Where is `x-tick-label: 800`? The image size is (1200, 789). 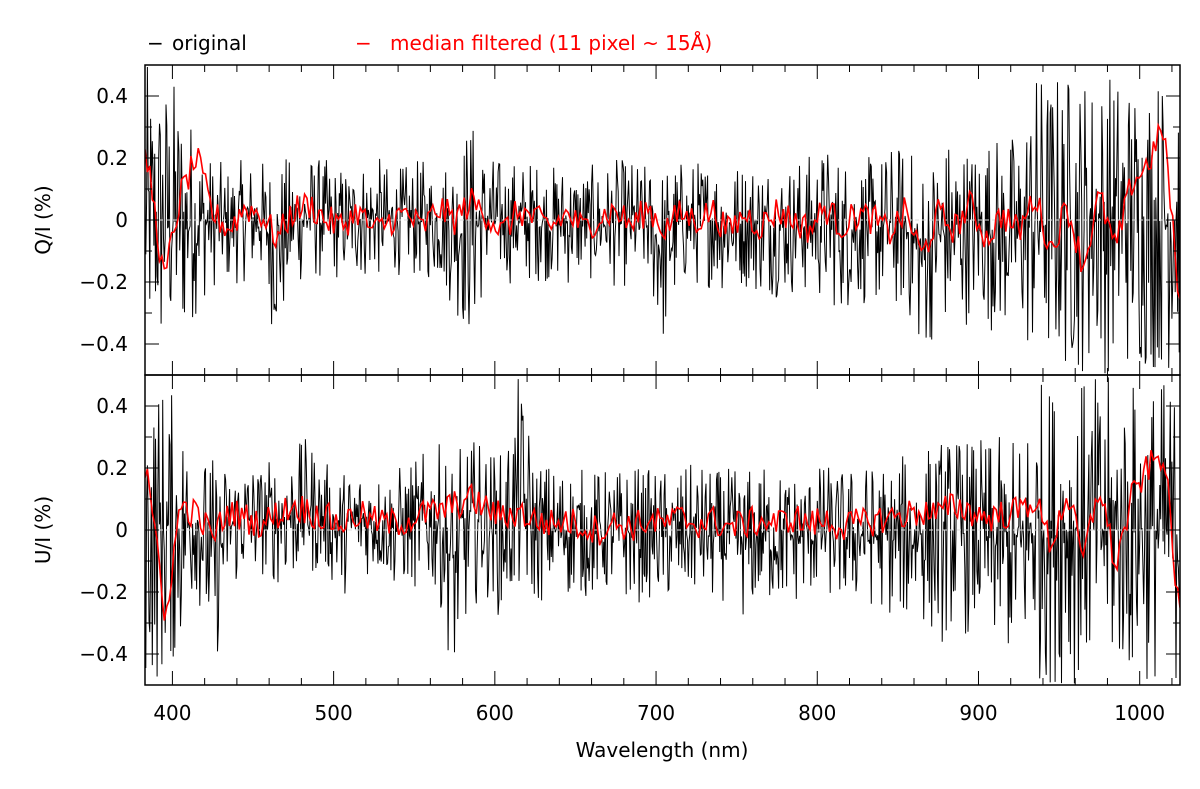 x-tick-label: 800 is located at coordinates (817, 713).